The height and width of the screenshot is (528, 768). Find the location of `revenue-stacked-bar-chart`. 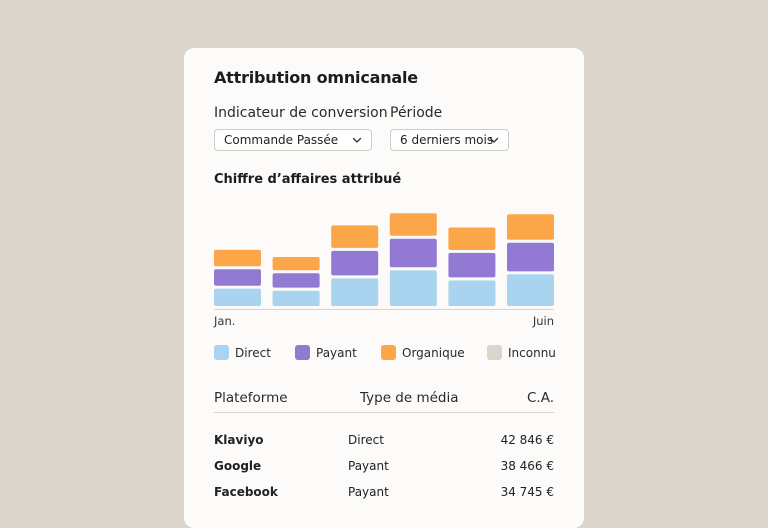

revenue-stacked-bar-chart is located at coordinates (384, 261).